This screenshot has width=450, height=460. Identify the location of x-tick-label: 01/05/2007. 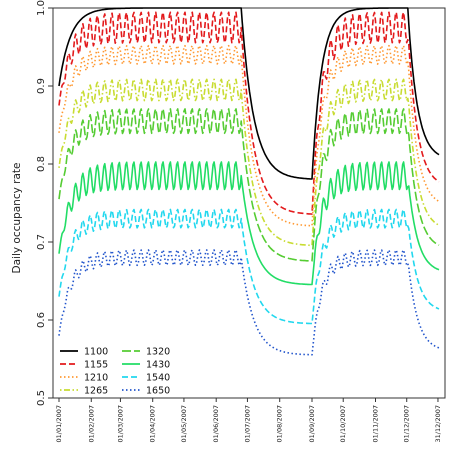
(184, 423).